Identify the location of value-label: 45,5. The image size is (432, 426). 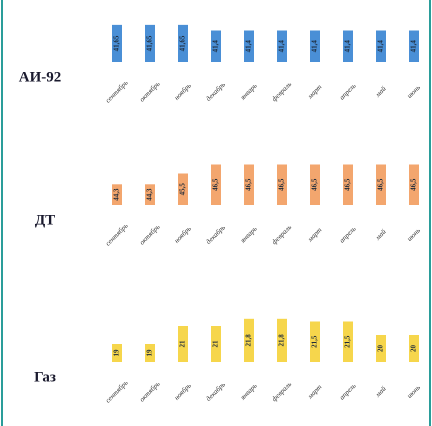
(183, 189).